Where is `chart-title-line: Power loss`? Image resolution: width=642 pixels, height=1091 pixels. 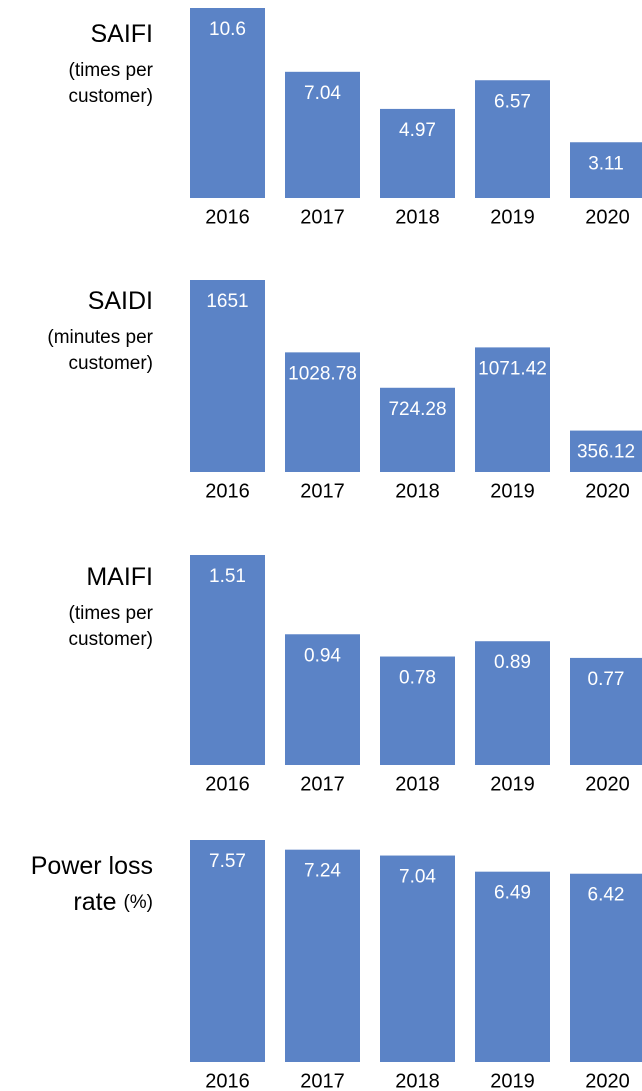 chart-title-line: Power loss is located at coordinates (92, 866).